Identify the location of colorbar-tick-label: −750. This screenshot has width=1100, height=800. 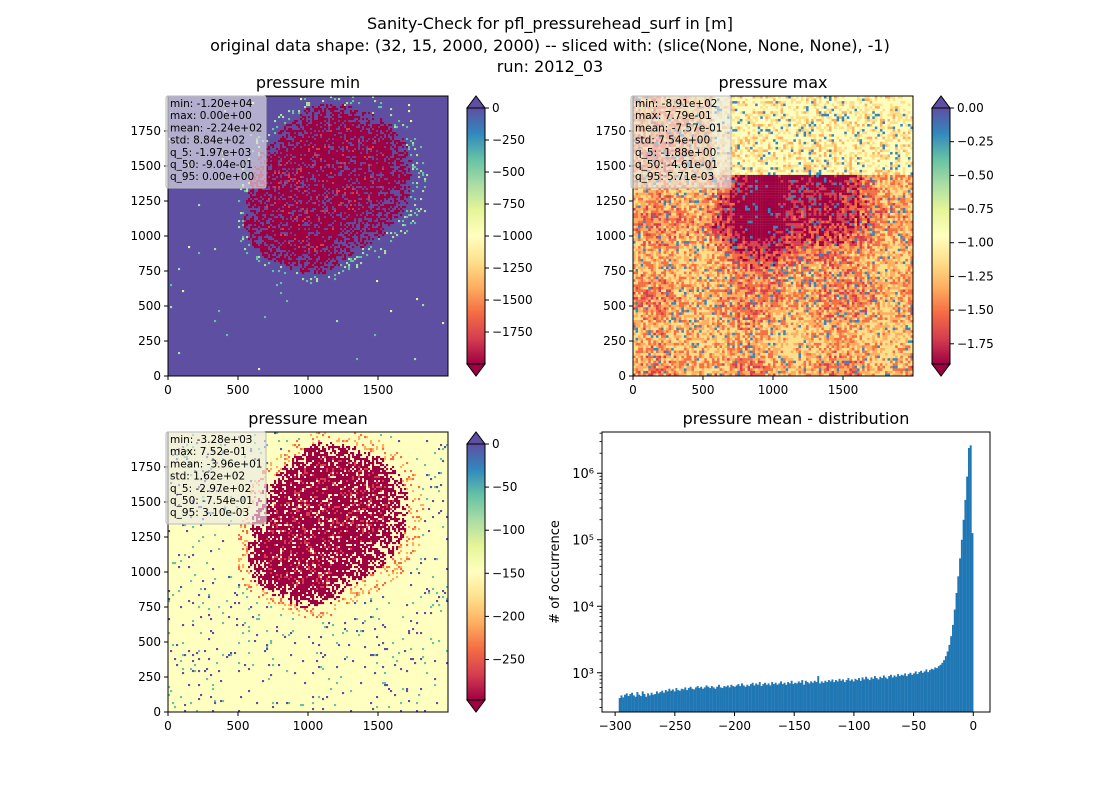
(508, 204).